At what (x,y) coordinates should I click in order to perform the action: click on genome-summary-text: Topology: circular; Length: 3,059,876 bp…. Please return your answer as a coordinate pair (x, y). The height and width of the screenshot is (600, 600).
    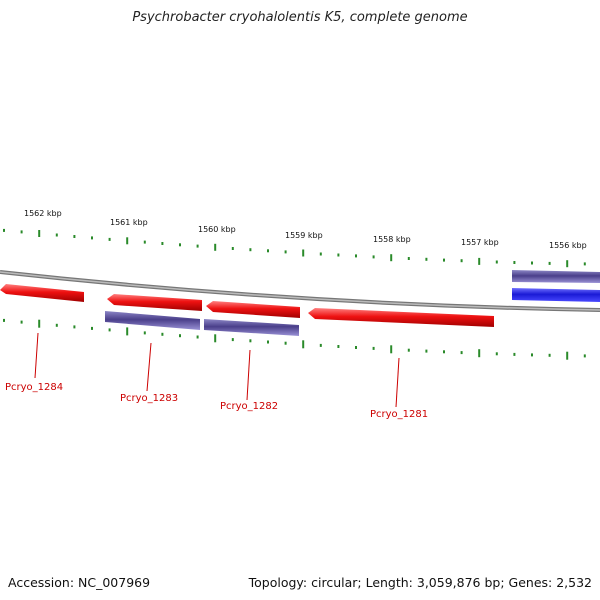
    Looking at the image, I should click on (420, 582).